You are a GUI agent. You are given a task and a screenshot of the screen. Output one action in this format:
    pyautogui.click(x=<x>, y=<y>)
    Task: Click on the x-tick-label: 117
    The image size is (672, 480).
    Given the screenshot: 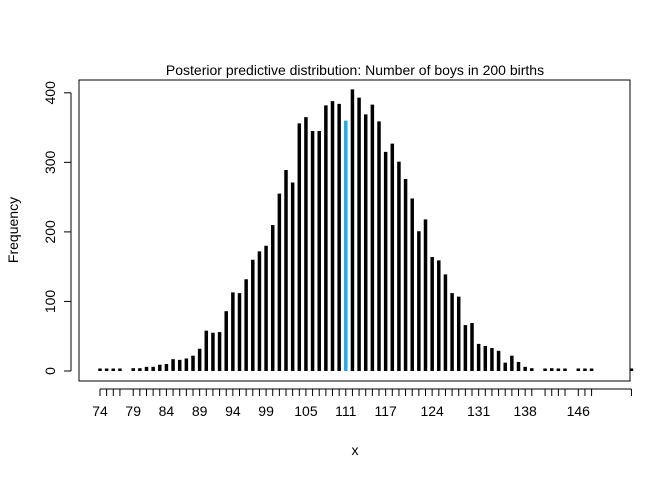 What is the action you would take?
    pyautogui.click(x=385, y=411)
    